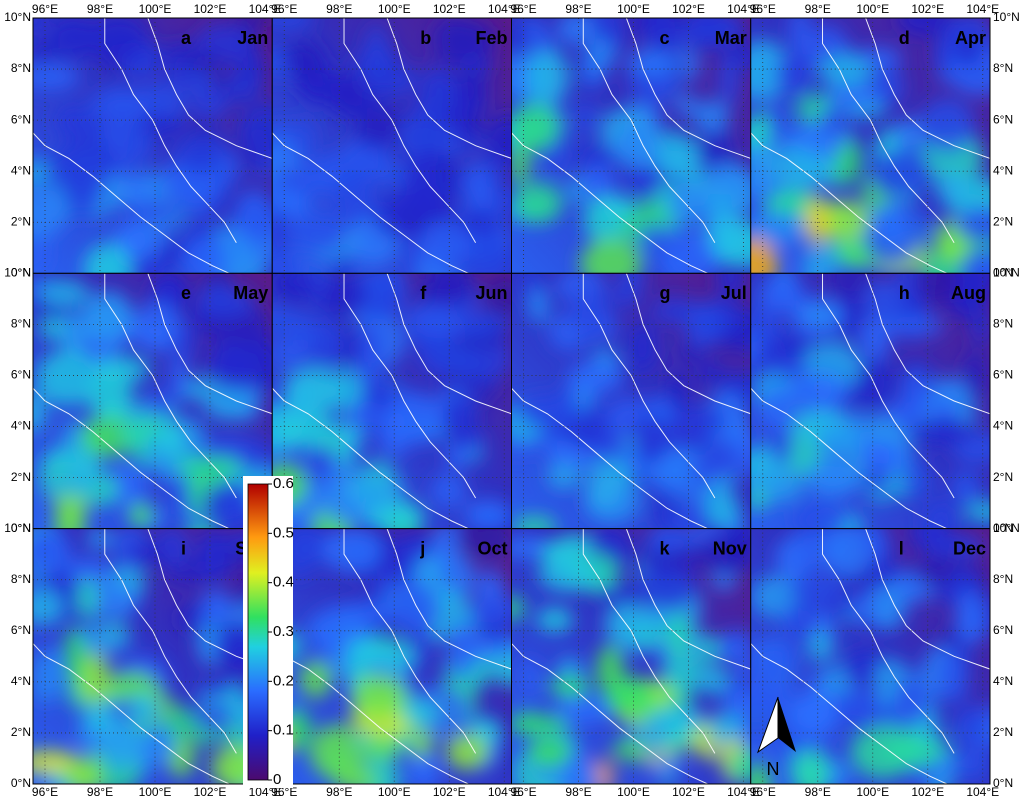  I want to click on panel-month: Nov, so click(730, 548).